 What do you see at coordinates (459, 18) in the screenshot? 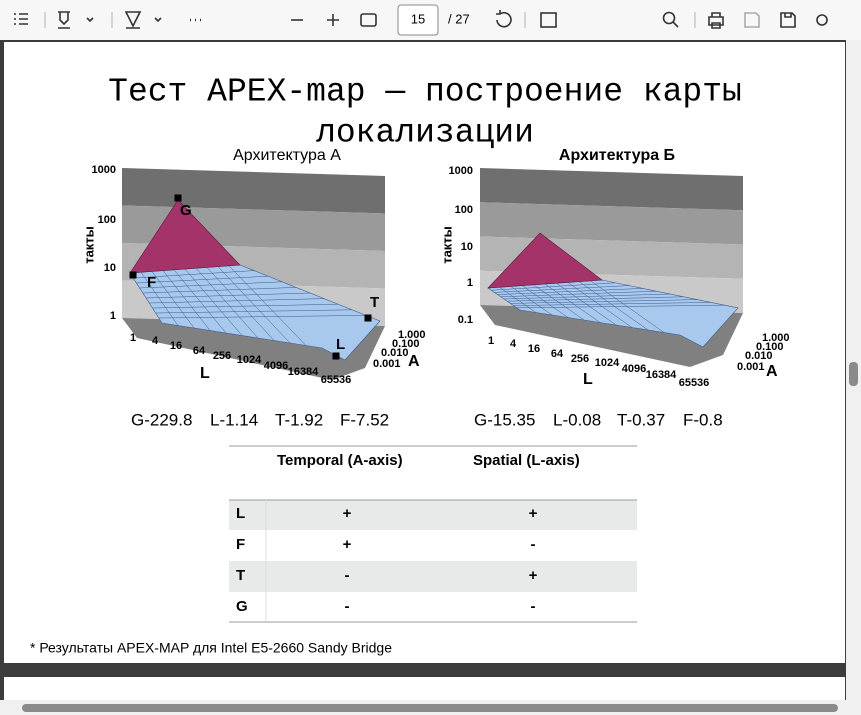
I see `page-count: / 27` at bounding box center [459, 18].